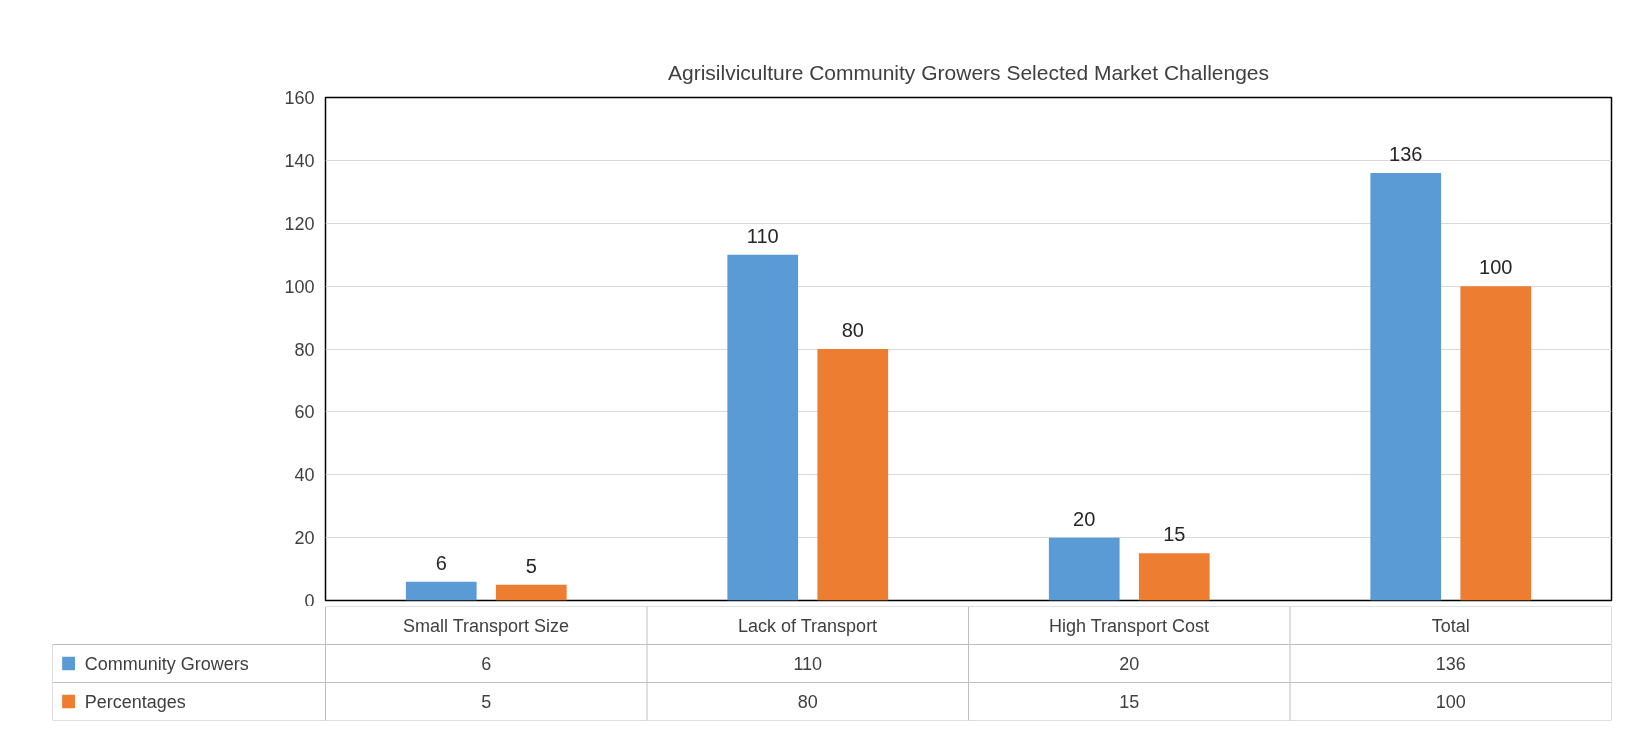 This screenshot has width=1646, height=732. I want to click on category-label: Small Transport Size, so click(486, 625).